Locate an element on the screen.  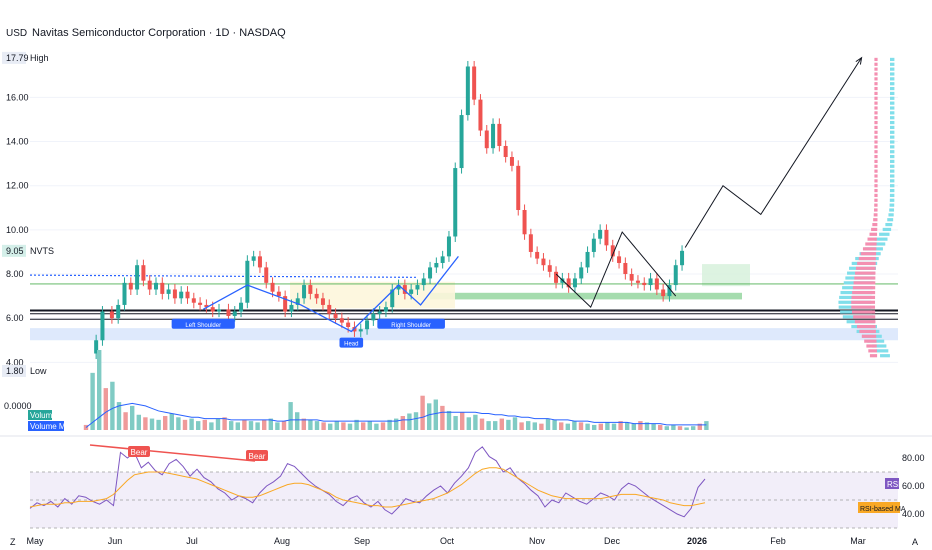
bear-label: Bear is located at coordinates (139, 452).